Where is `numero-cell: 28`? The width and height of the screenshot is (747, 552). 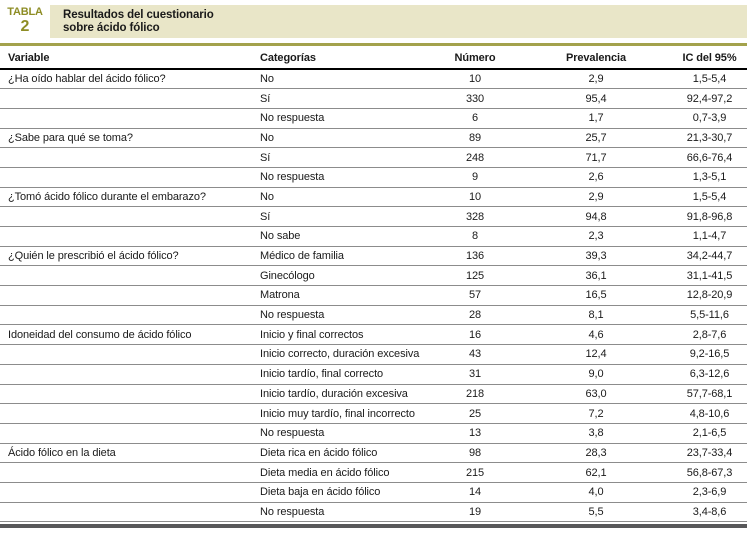 numero-cell: 28 is located at coordinates (475, 315).